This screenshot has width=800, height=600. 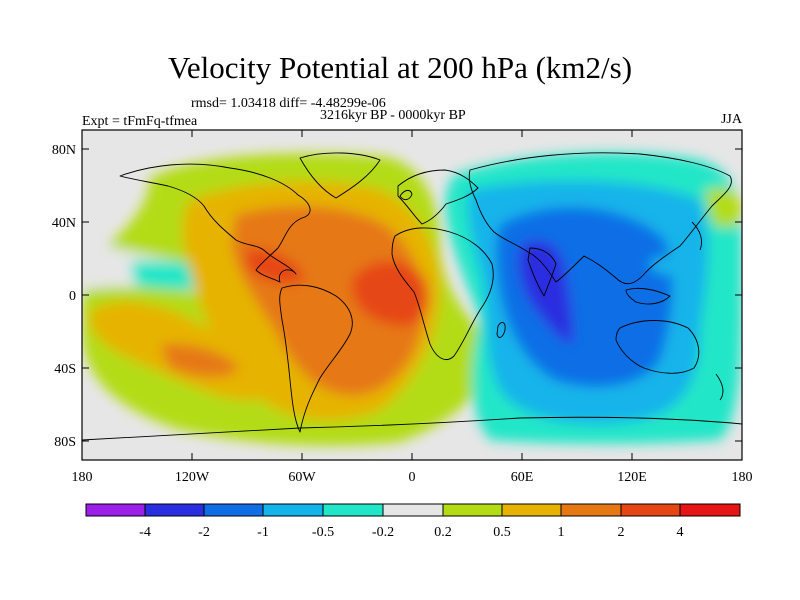 I want to click on lon-labels: 180 120W 60W 0 60E 120E 180, so click(x=412, y=477).